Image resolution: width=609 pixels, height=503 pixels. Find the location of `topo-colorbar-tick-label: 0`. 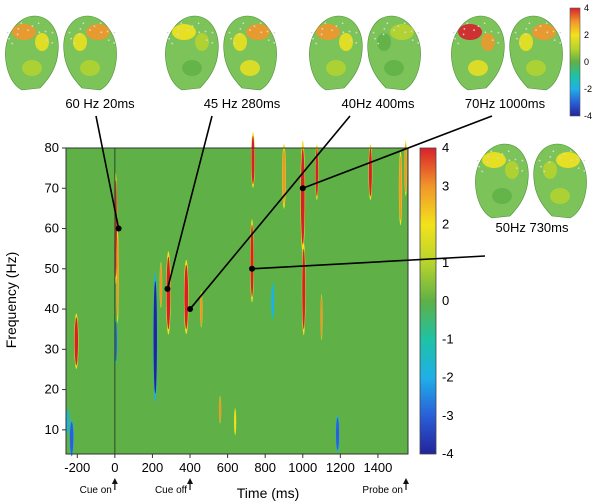

topo-colorbar-tick-label: 0 is located at coordinates (586, 62).